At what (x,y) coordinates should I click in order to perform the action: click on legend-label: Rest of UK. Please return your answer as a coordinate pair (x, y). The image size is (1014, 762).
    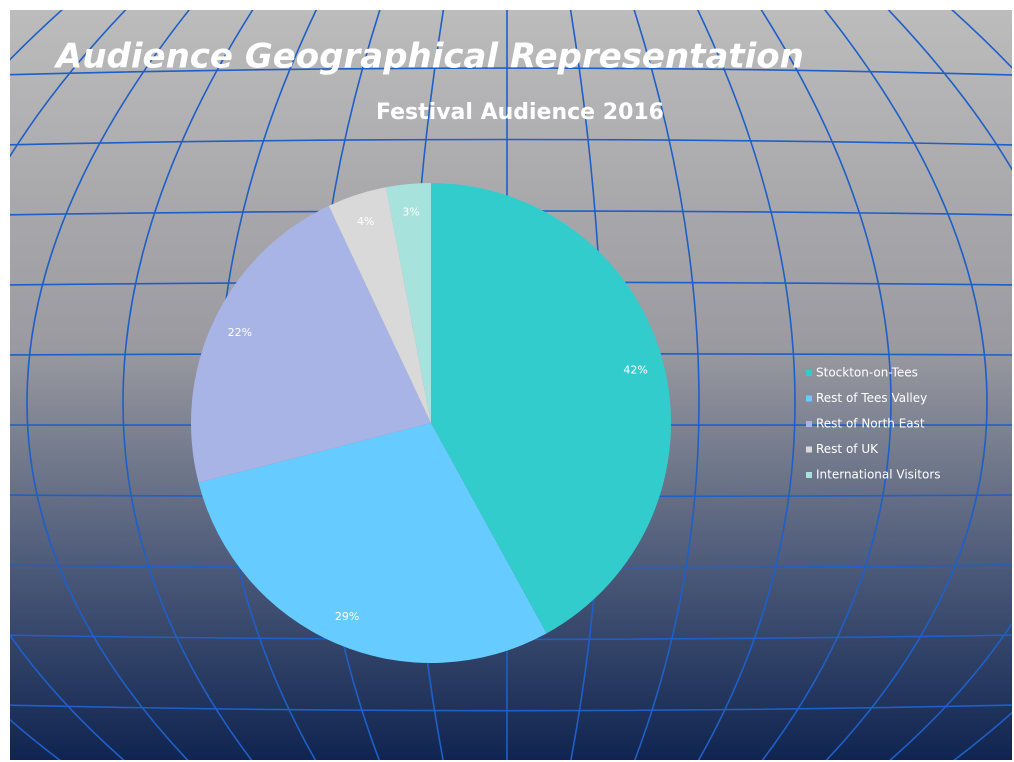
    Looking at the image, I should click on (847, 449).